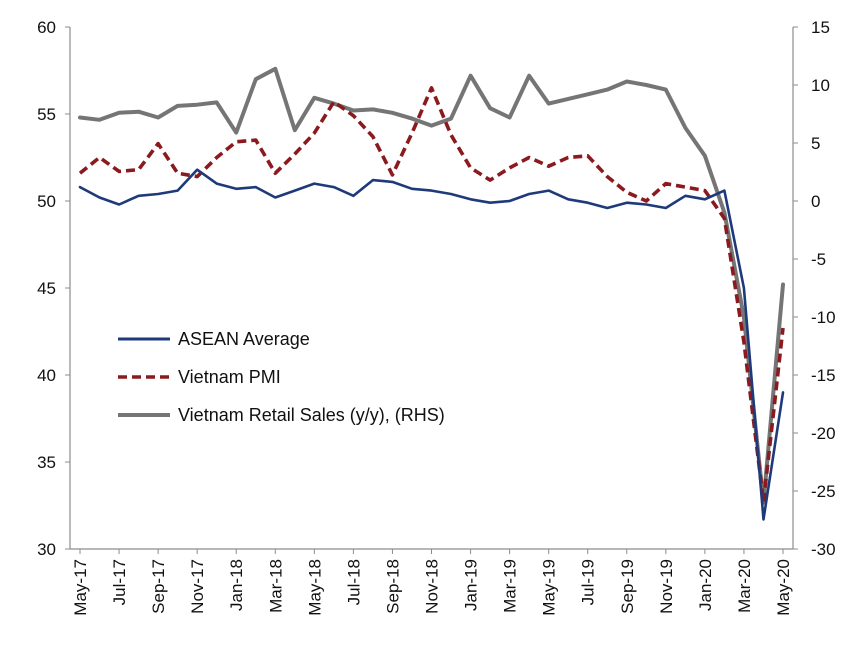  Describe the element at coordinates (314, 587) in the screenshot. I see `x-tick-label: May-18` at that location.